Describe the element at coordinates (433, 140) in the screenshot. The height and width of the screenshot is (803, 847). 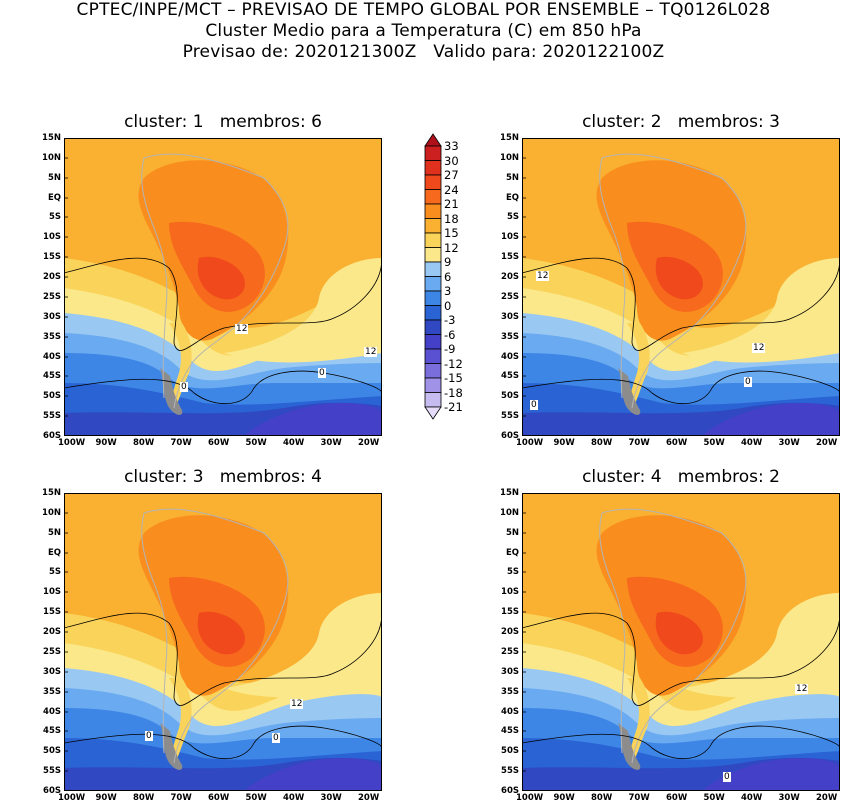
I see `colorbar-top-arrow` at that location.